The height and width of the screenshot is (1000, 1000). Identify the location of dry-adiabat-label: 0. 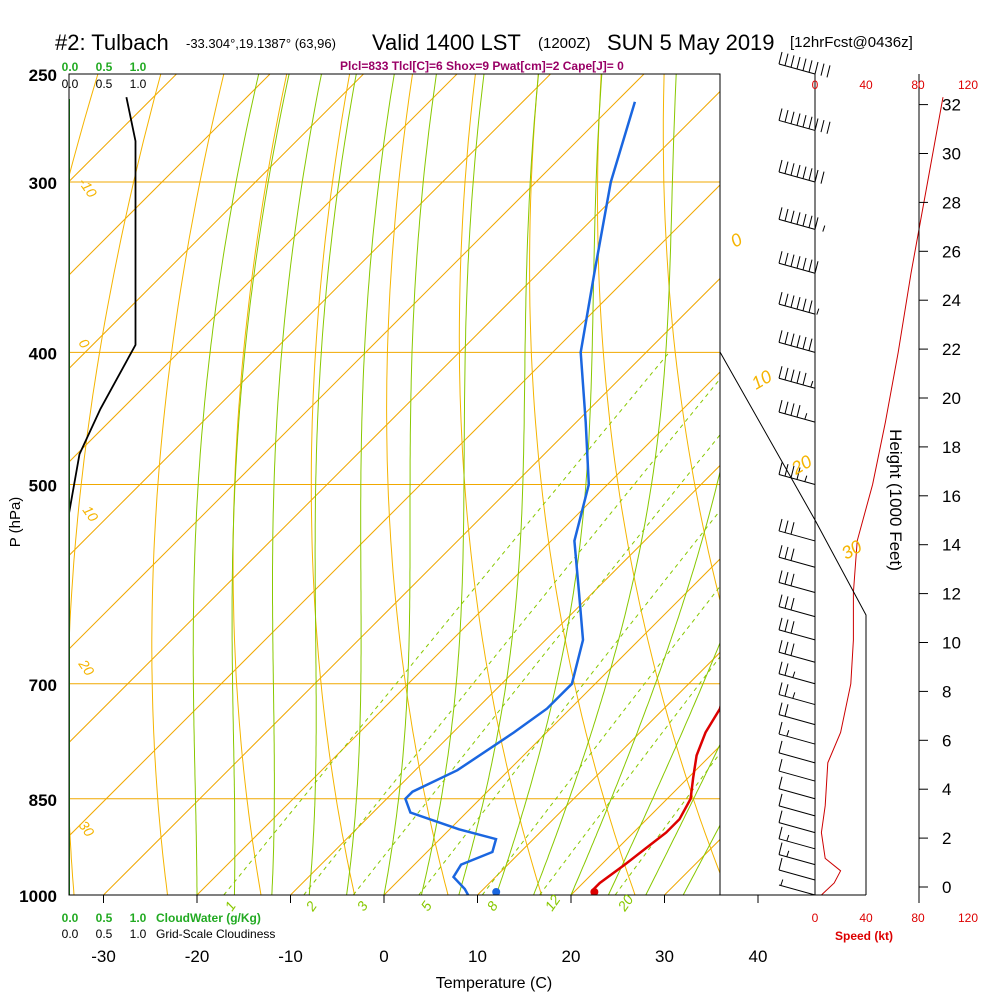
(85, 344).